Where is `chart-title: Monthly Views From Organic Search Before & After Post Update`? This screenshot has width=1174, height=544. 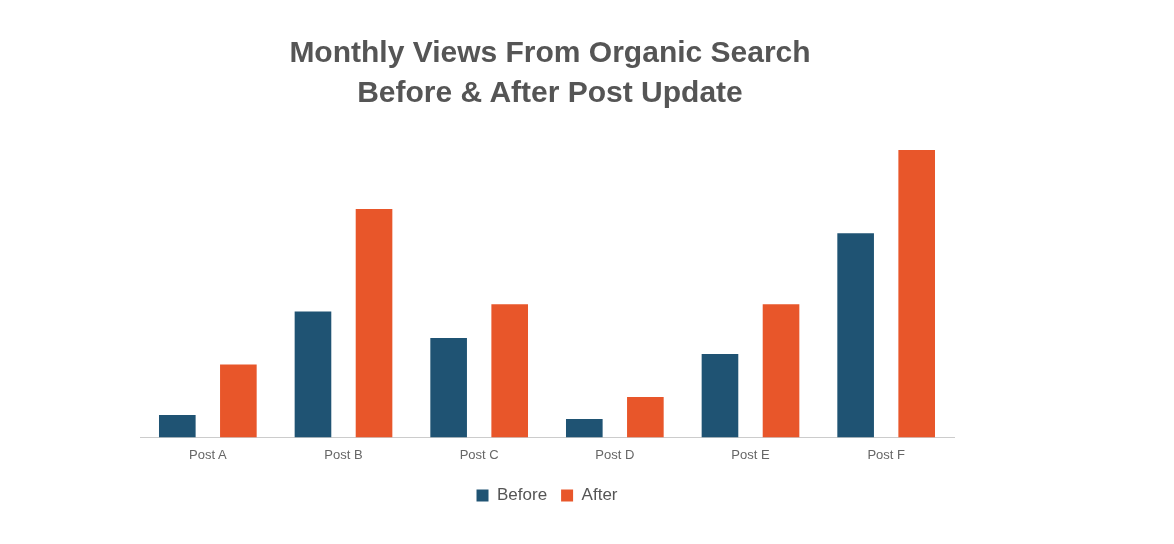
chart-title: Monthly Views From Organic Search Before & After Post Update is located at coordinates (550, 72).